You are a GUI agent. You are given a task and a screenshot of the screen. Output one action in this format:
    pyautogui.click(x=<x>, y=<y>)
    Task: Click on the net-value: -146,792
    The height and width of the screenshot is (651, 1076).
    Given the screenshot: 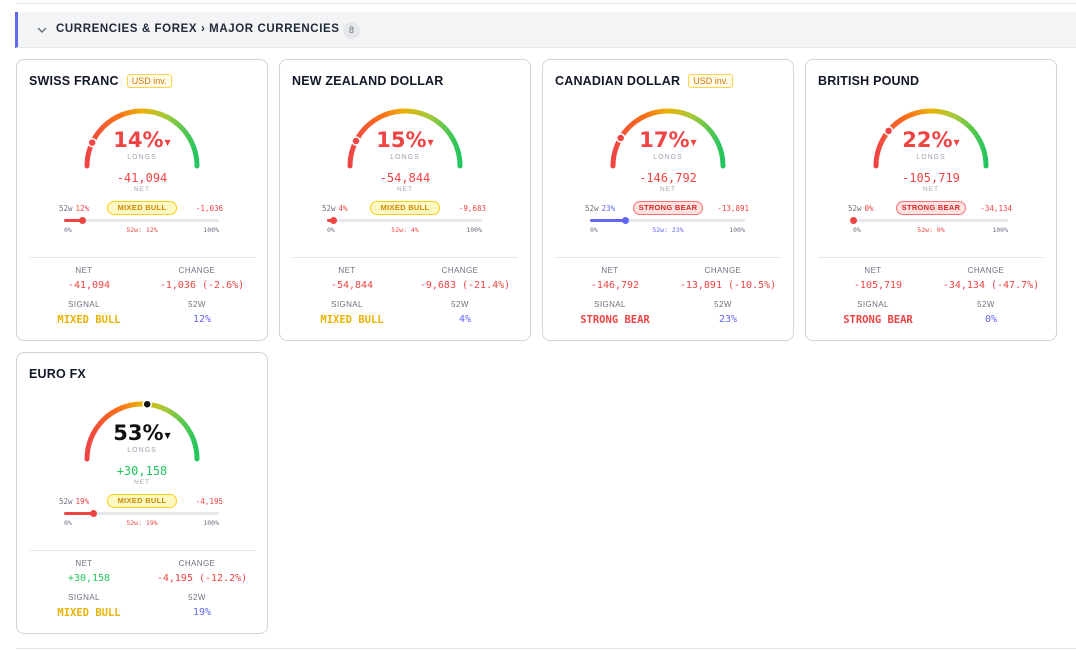 What is the action you would take?
    pyautogui.click(x=668, y=178)
    